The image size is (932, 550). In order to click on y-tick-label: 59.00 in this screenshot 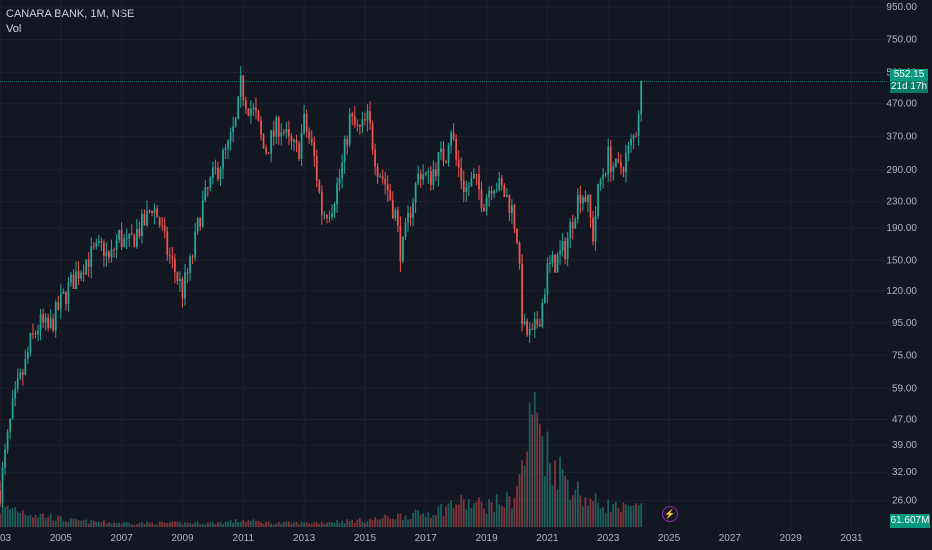, I will do `click(904, 388)`.